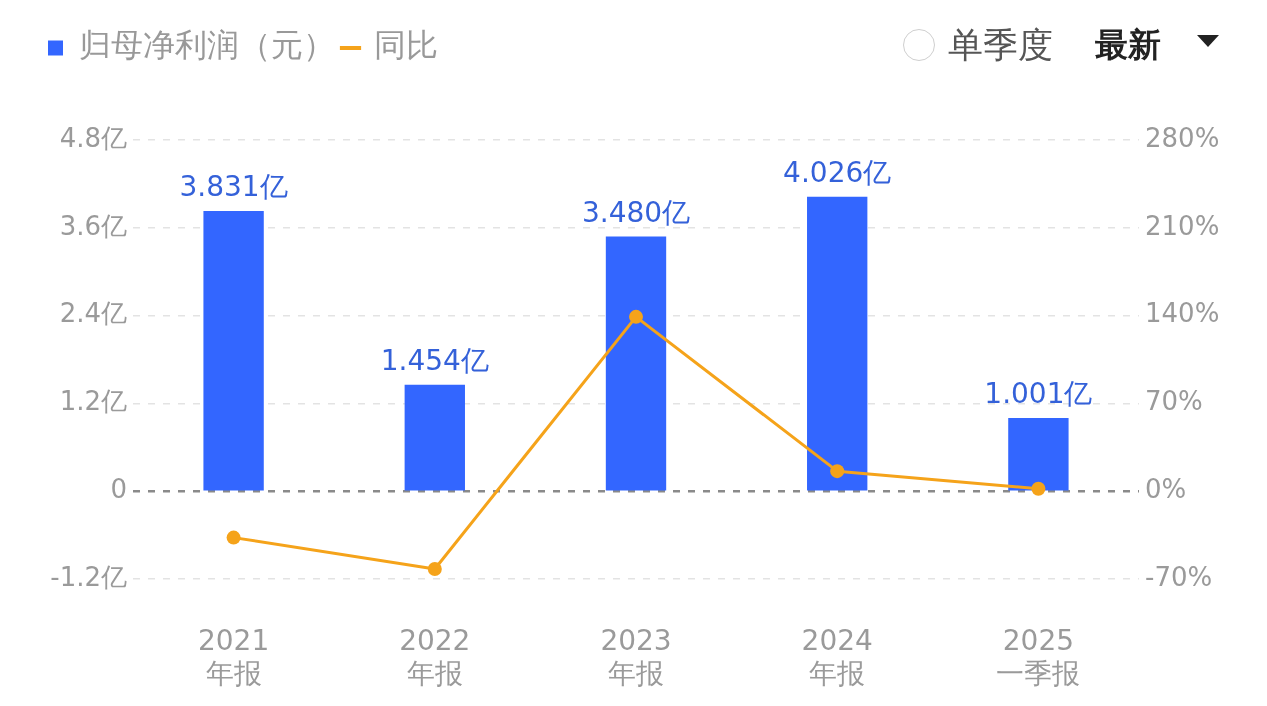  Describe the element at coordinates (1128, 45) in the screenshot. I see `text: 最新` at that location.